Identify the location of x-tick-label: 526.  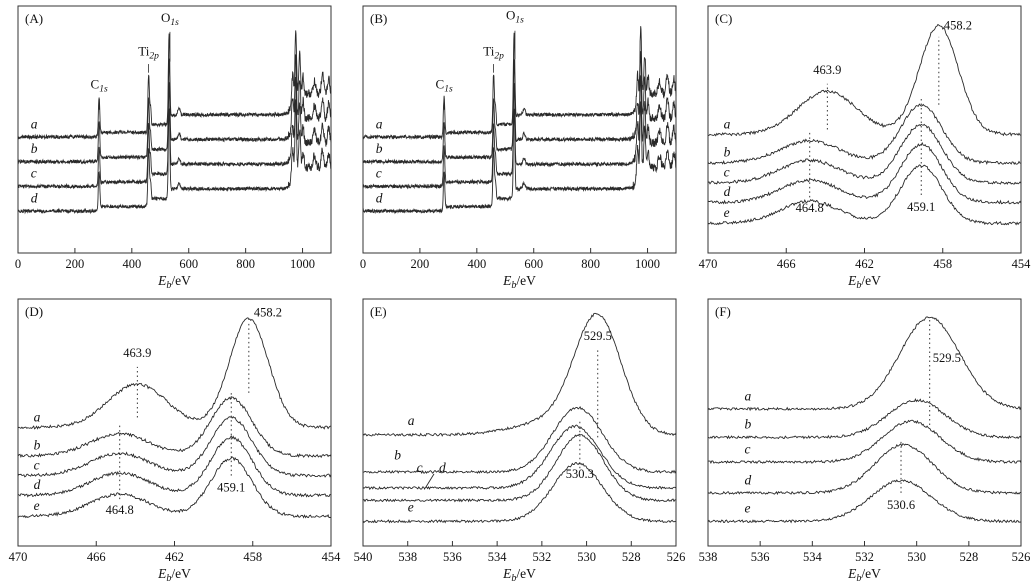
(676, 557).